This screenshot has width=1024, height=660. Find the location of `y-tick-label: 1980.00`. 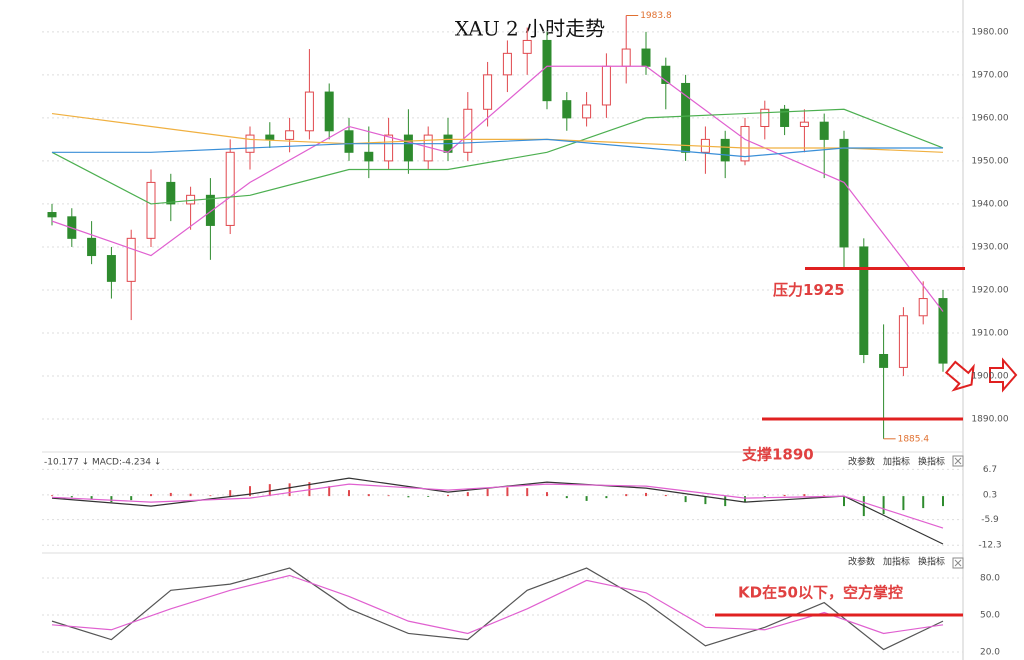

y-tick-label: 1980.00 is located at coordinates (989, 32).